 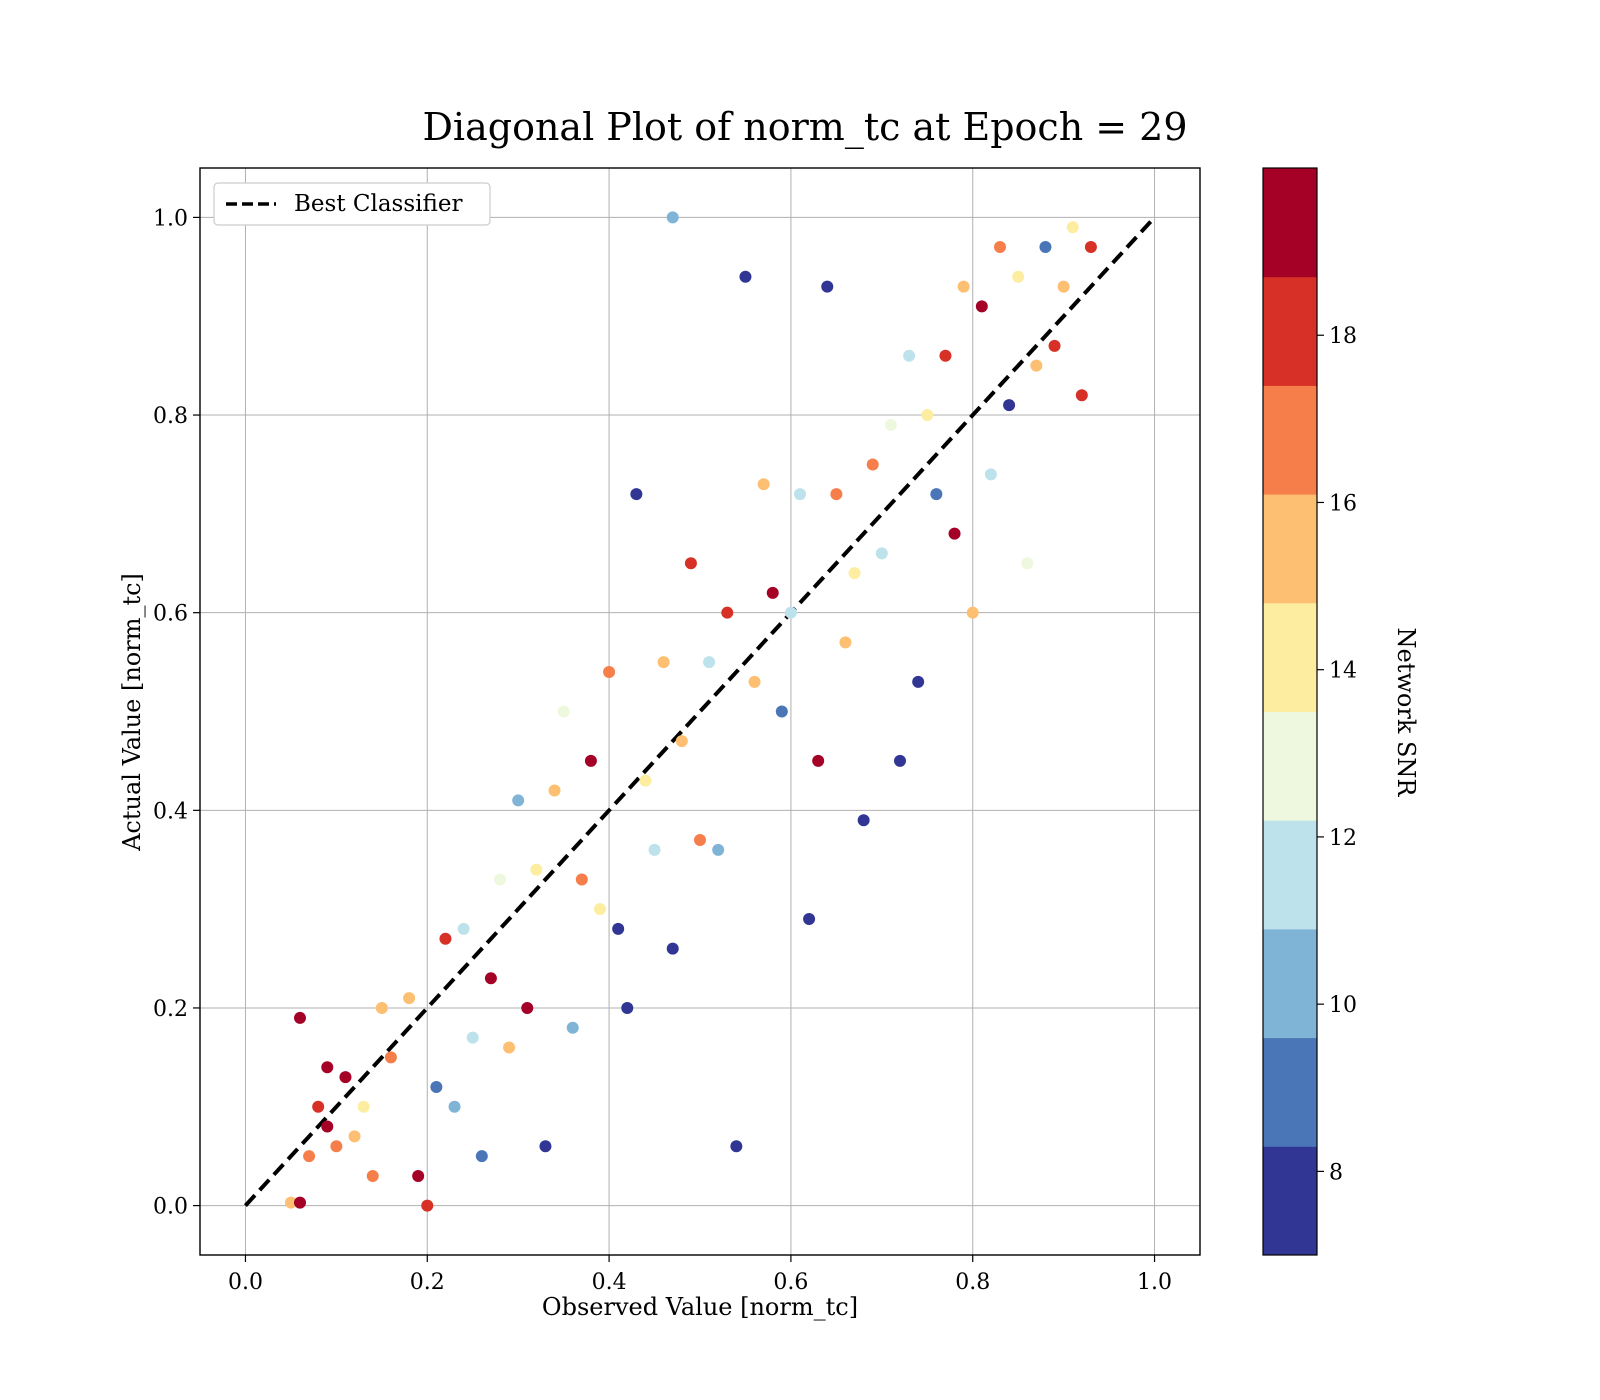 I want to click on colorbar: 8 10 12 14 16 18 Network SNR, so click(x=1341, y=711).